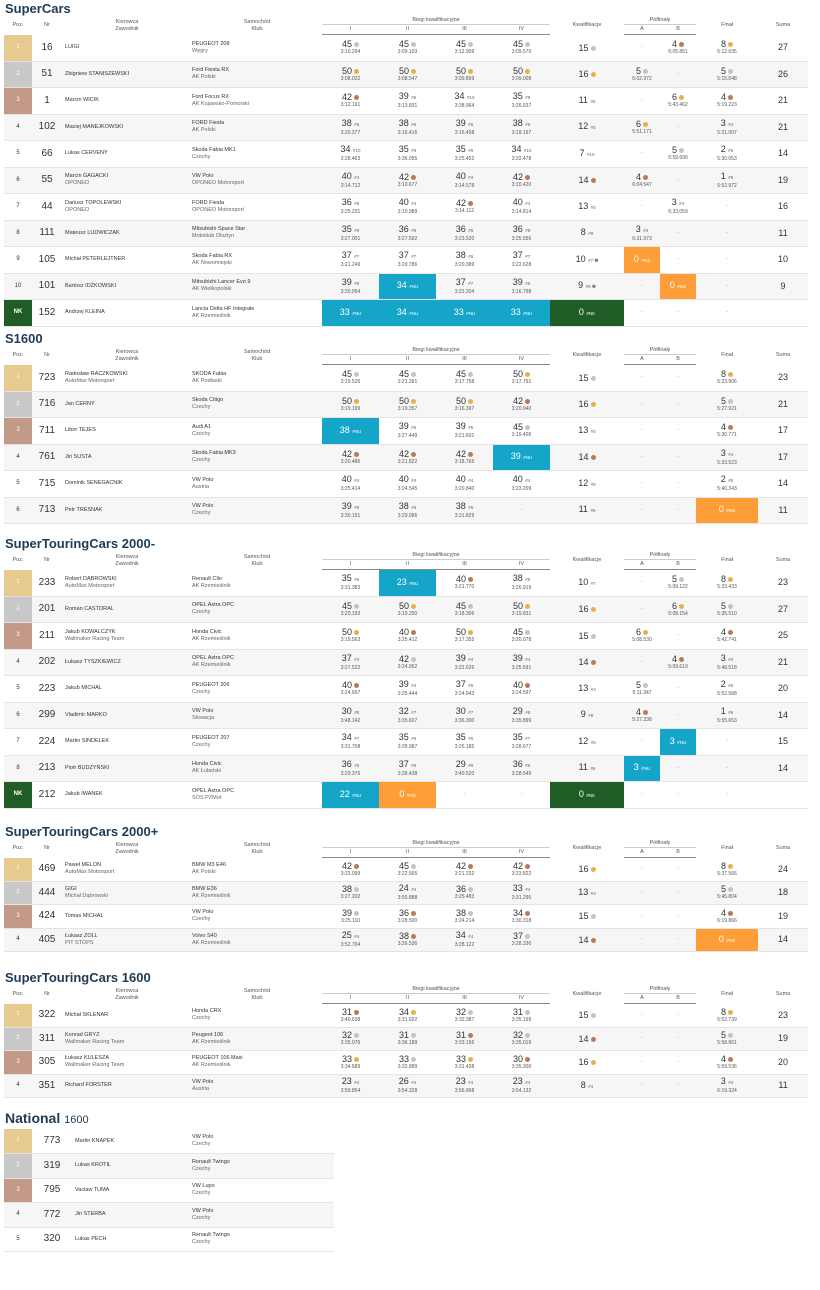 The height and width of the screenshot is (1290, 820). I want to click on heat-cell: 50 3:08.022, so click(350, 74).